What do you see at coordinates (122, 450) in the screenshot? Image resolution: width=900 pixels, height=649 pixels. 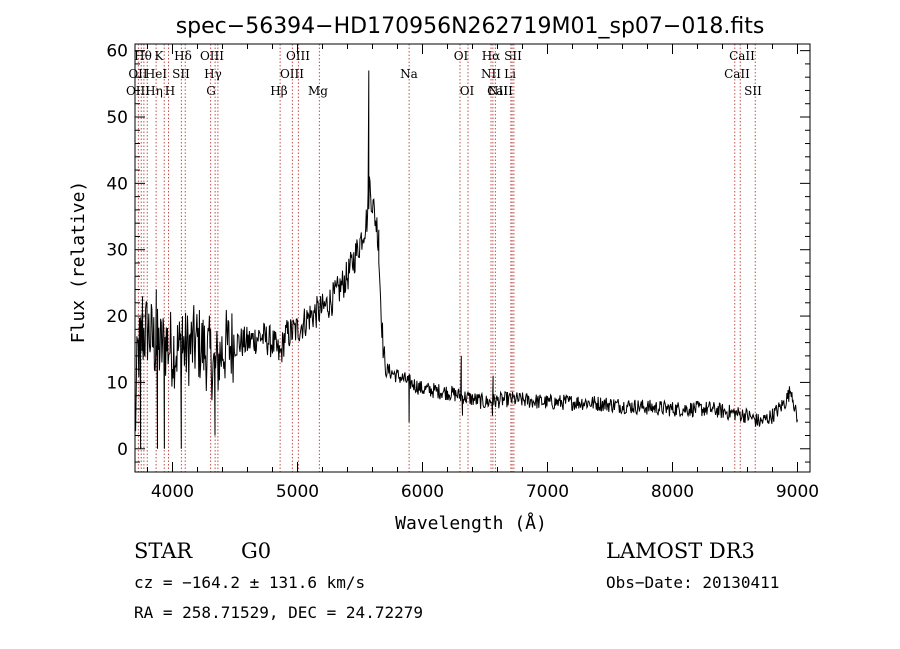 I see `y-tick-label: 0` at bounding box center [122, 450].